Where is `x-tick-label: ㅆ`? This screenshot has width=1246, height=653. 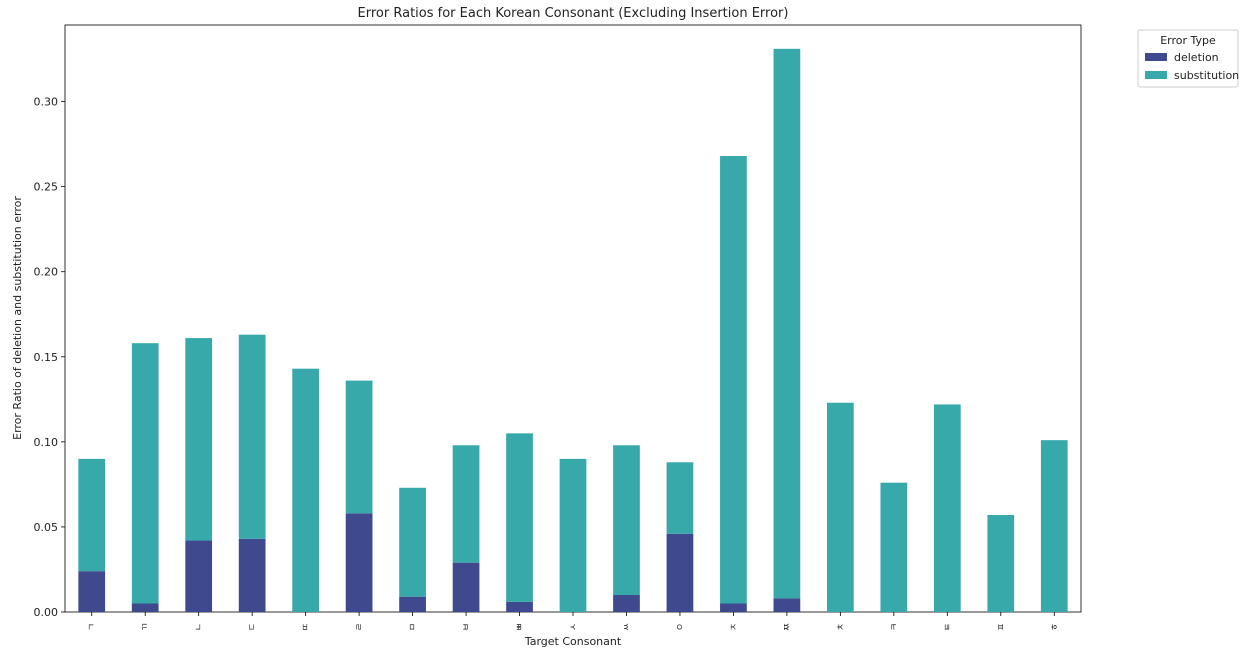
x-tick-label: ㅆ is located at coordinates (627, 627).